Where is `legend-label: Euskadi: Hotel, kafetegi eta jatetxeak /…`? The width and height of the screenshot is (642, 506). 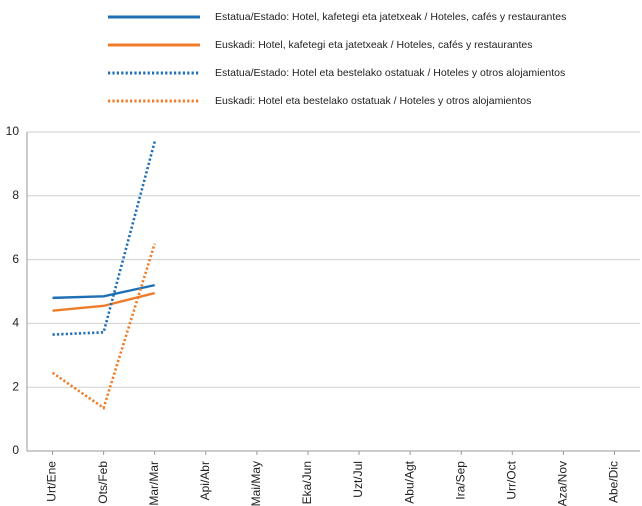 legend-label: Euskadi: Hotel, kafetegi eta jatetxeak /… is located at coordinates (374, 45).